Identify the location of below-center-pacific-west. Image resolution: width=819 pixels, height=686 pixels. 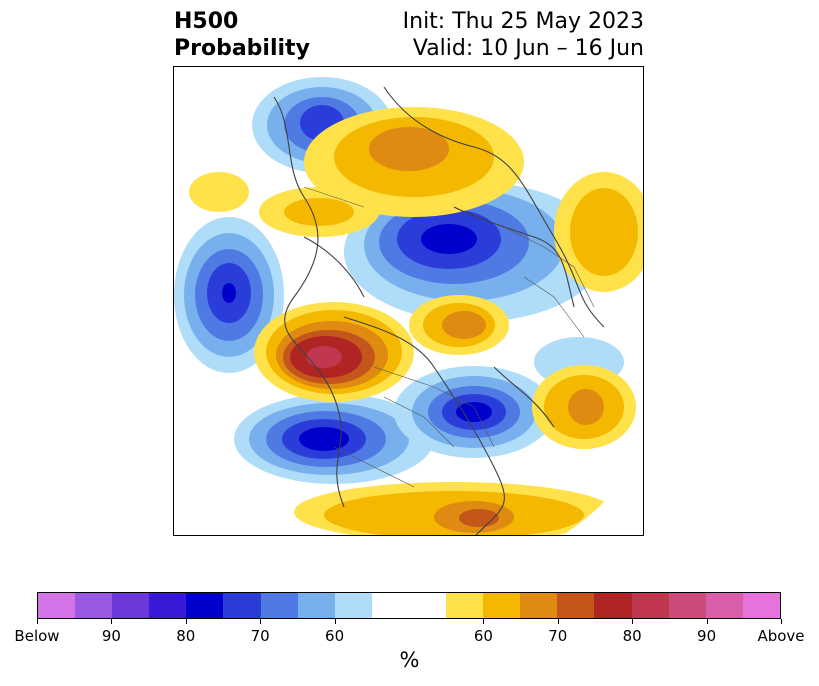
(229, 295).